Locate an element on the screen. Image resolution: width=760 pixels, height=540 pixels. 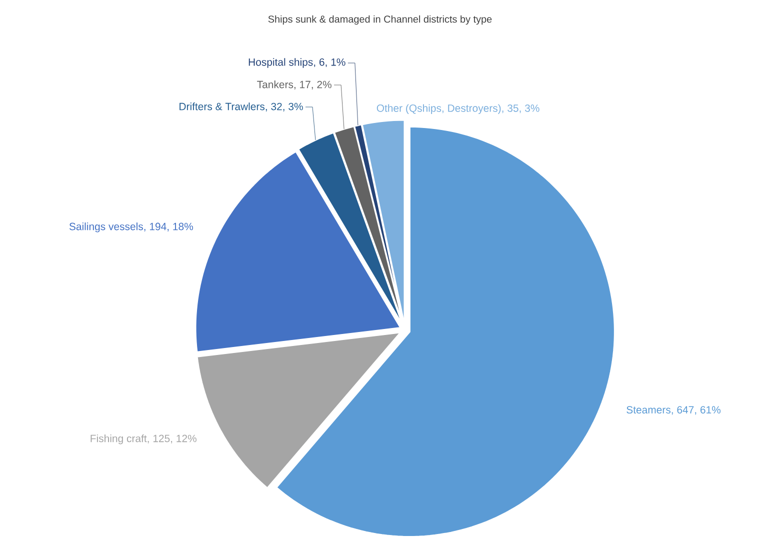
slice-label: Other (Qships, Destroyers), 35, 3% is located at coordinates (458, 109).